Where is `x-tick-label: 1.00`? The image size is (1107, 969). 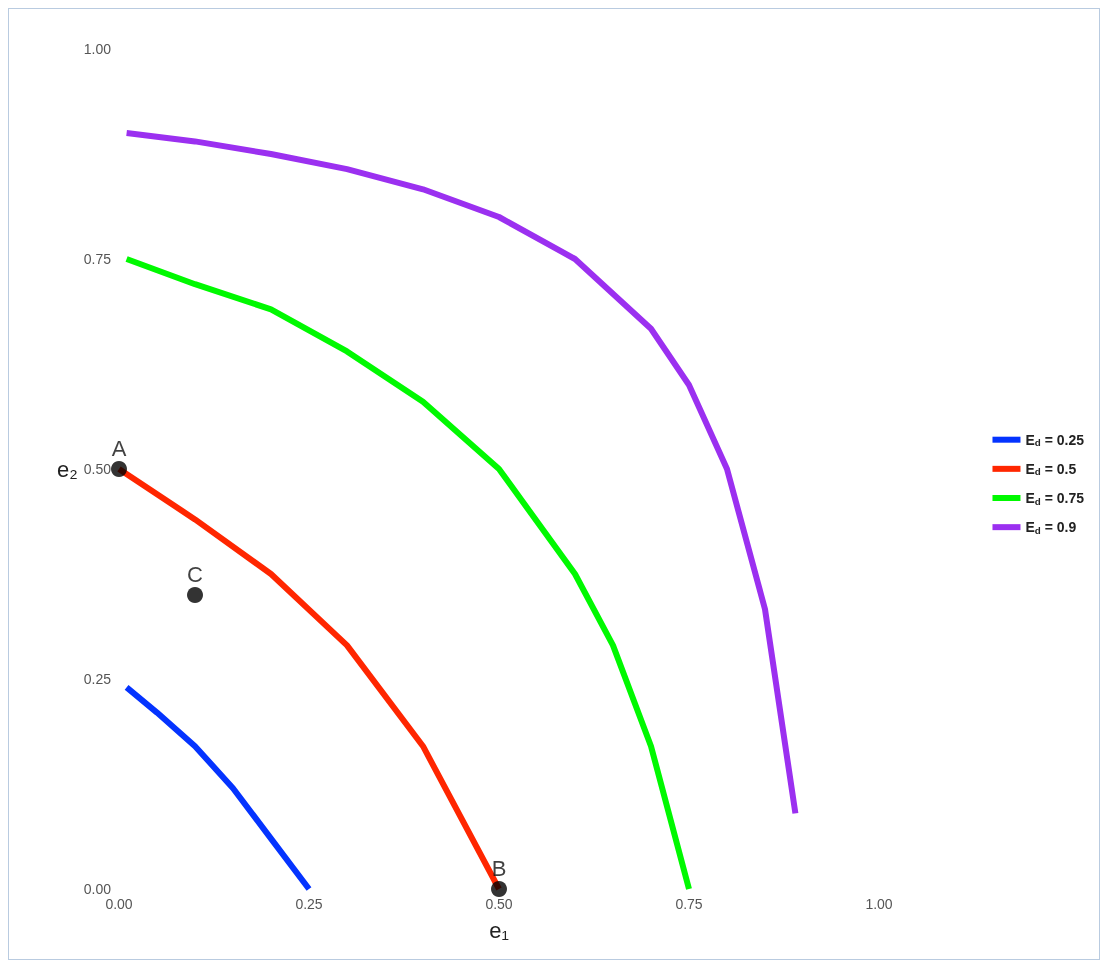 x-tick-label: 1.00 is located at coordinates (879, 904).